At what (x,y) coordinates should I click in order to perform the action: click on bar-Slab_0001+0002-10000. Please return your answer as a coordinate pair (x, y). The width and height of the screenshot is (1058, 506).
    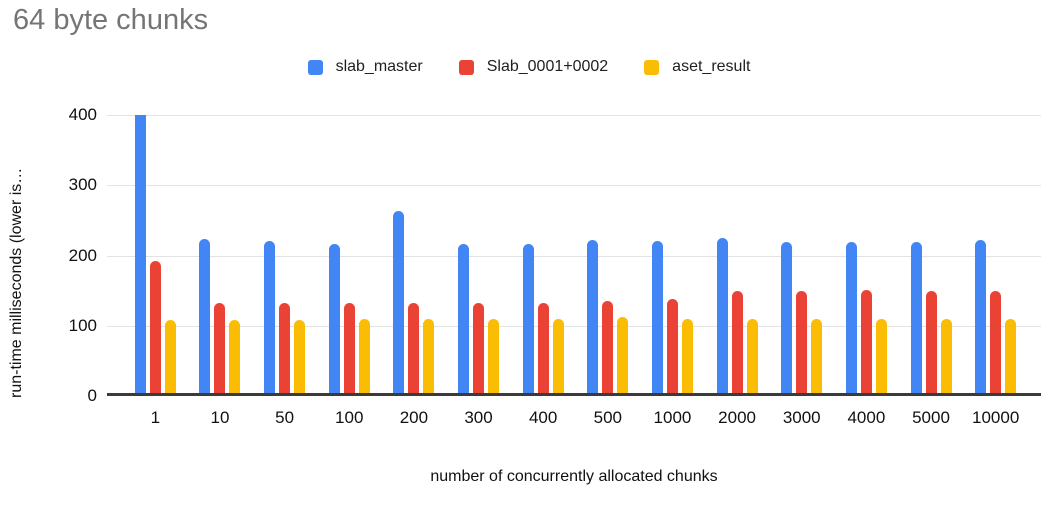
    Looking at the image, I should click on (996, 343).